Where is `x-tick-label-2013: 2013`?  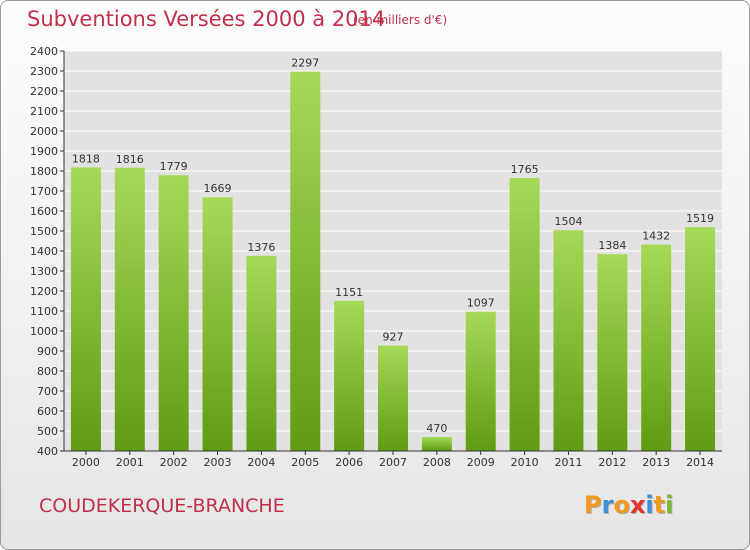
x-tick-label-2013: 2013 is located at coordinates (656, 462).